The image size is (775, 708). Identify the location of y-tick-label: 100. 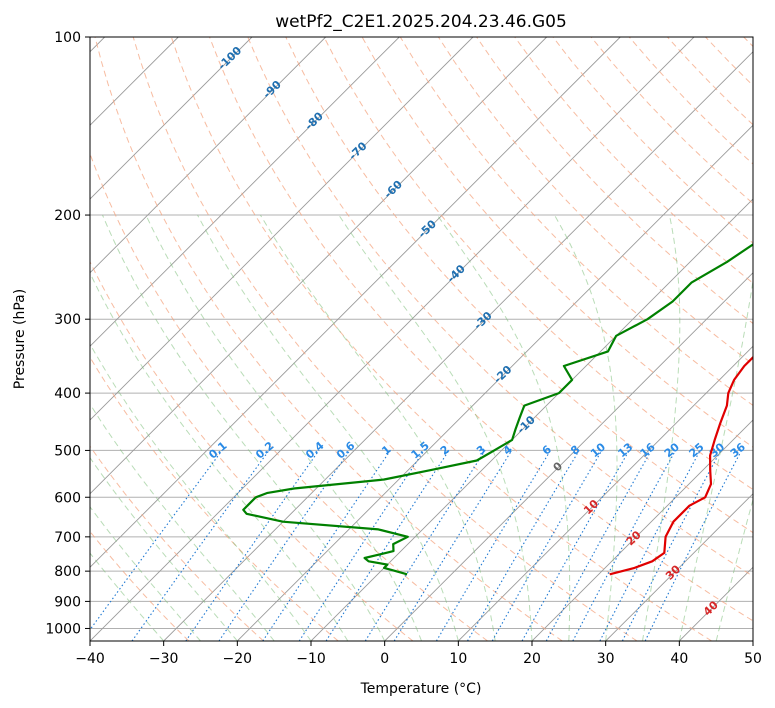
(67, 38).